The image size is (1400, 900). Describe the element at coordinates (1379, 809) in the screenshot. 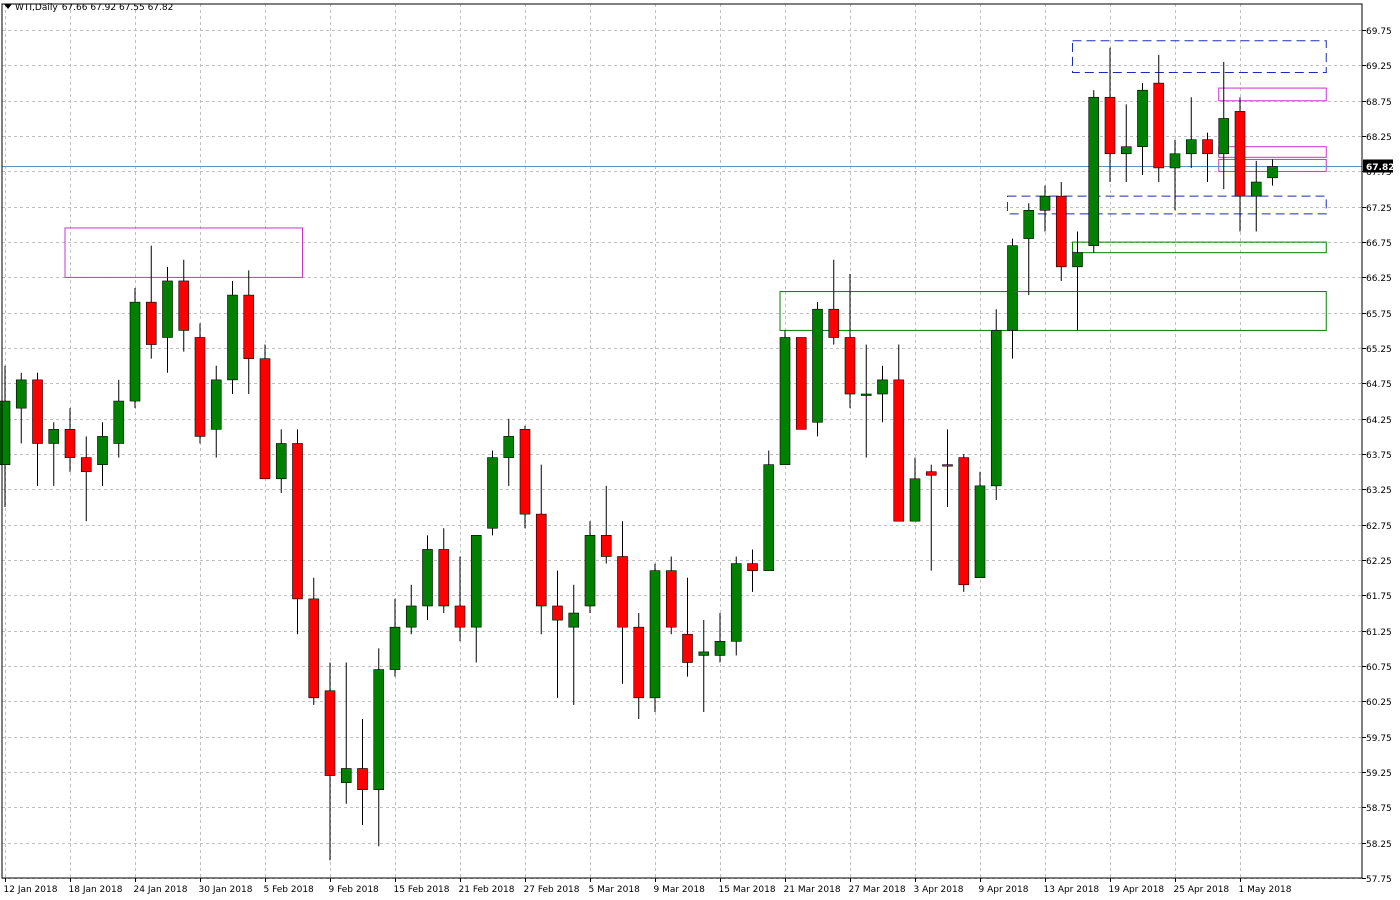

I see `y-tick-label: 58.75` at that location.